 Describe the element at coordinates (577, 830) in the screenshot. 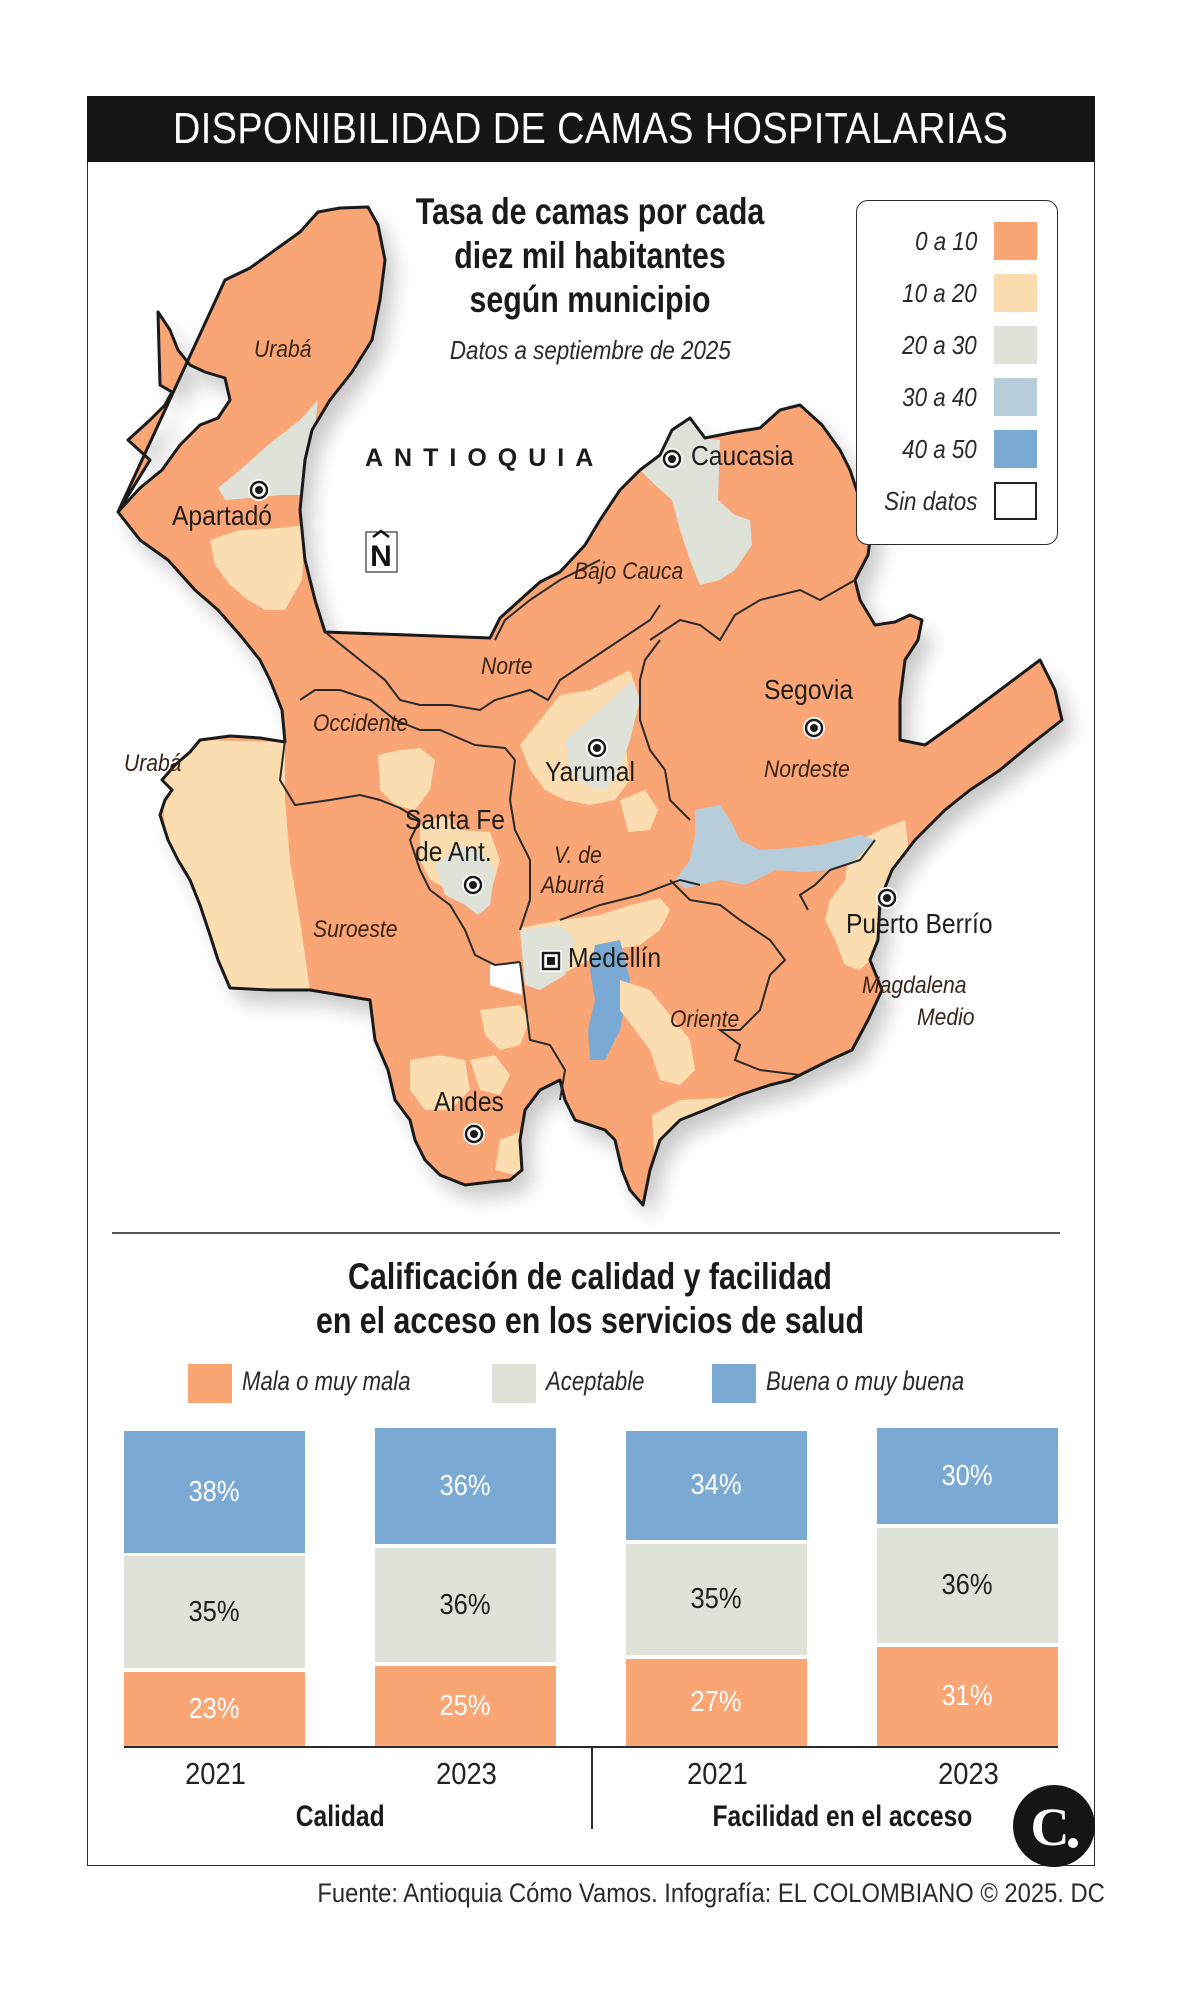

I see `subregion-borders` at that location.